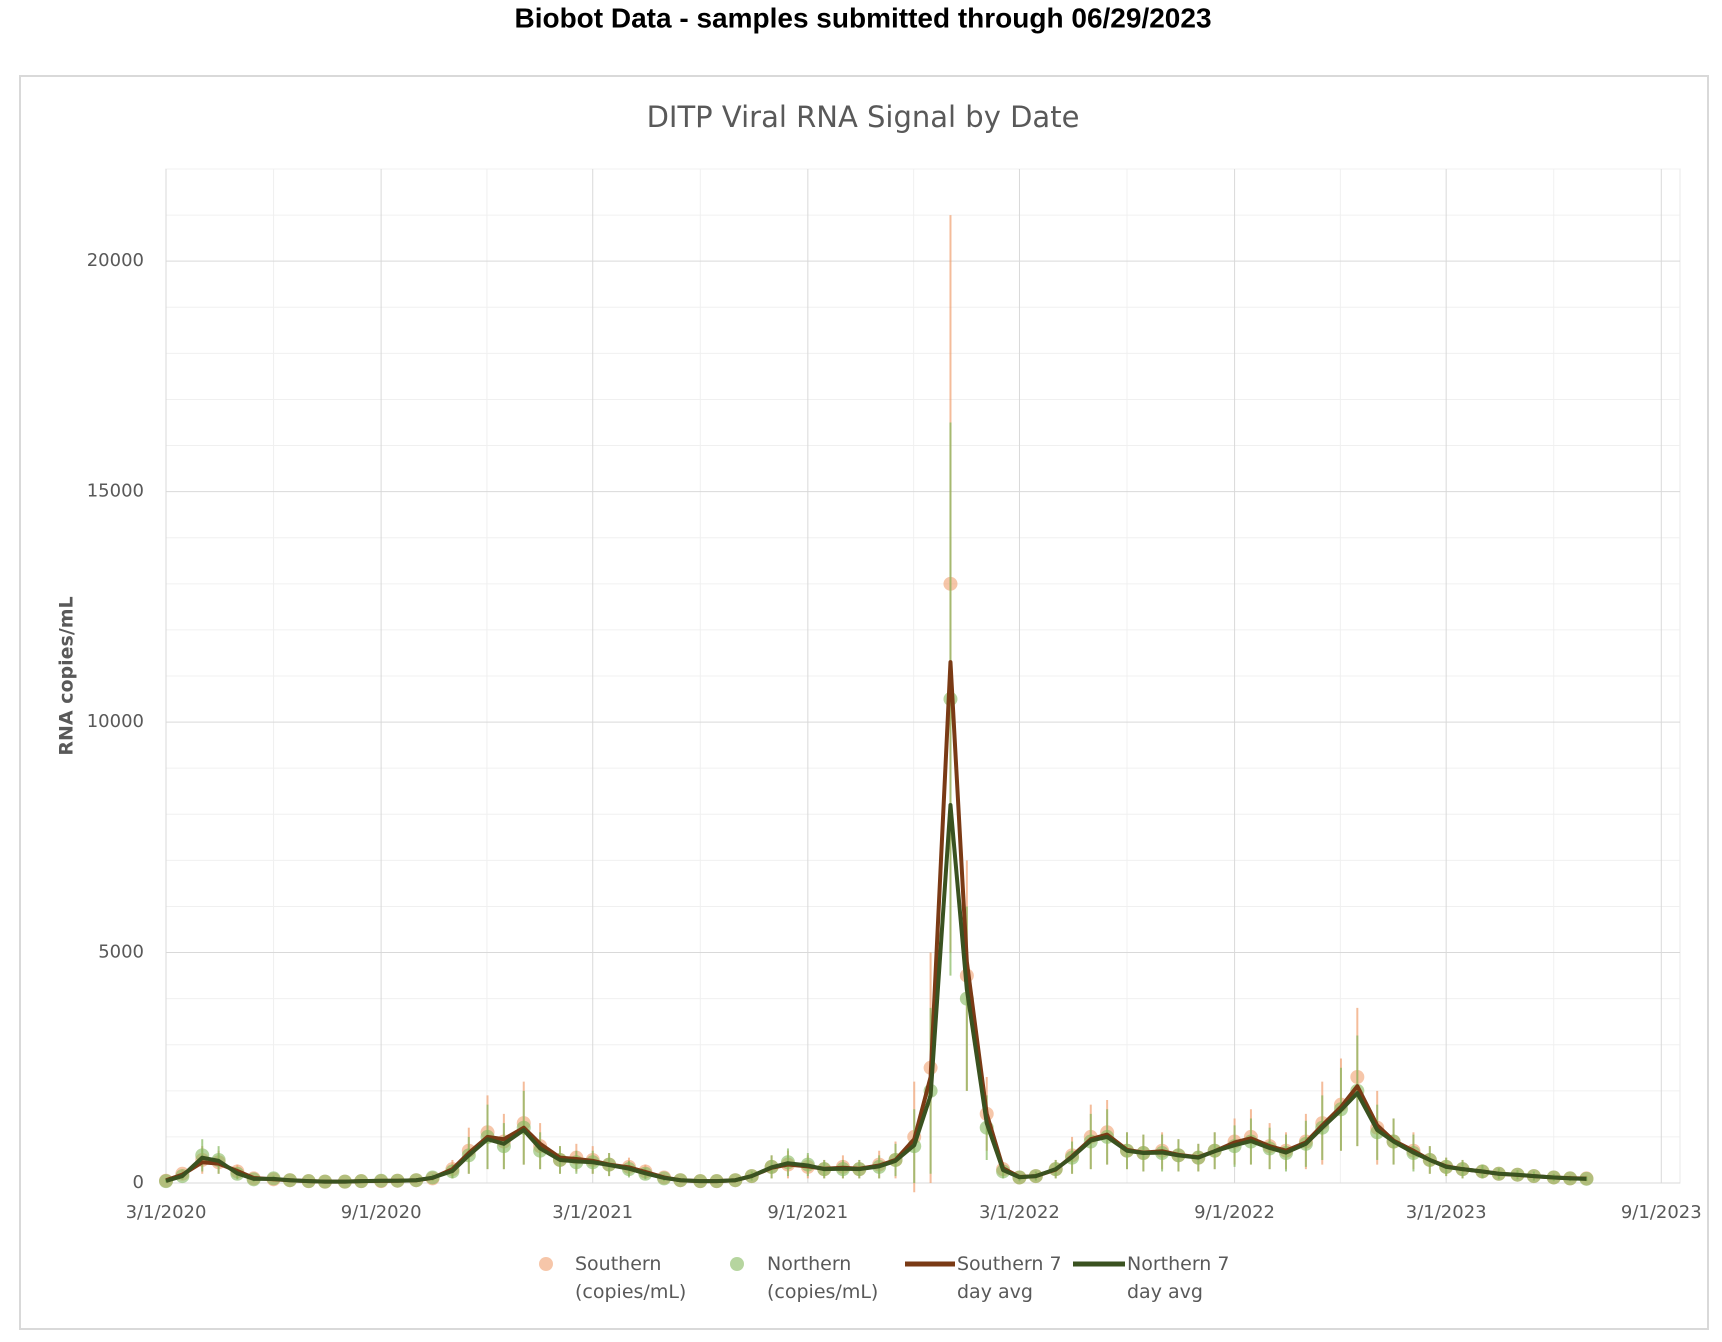 The image size is (1722, 1342). I want to click on x-tick-label: 9/1/2022, so click(1234, 1212).